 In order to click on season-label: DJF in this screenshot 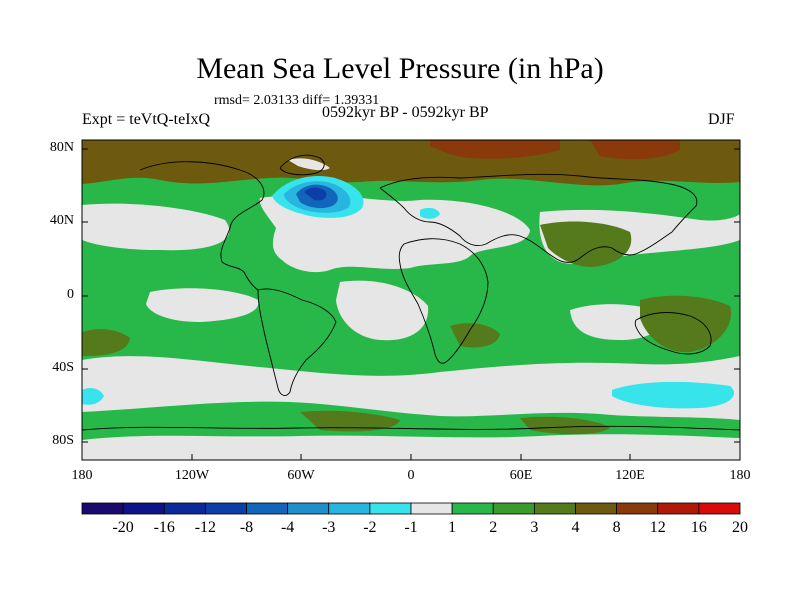, I will do `click(721, 119)`.